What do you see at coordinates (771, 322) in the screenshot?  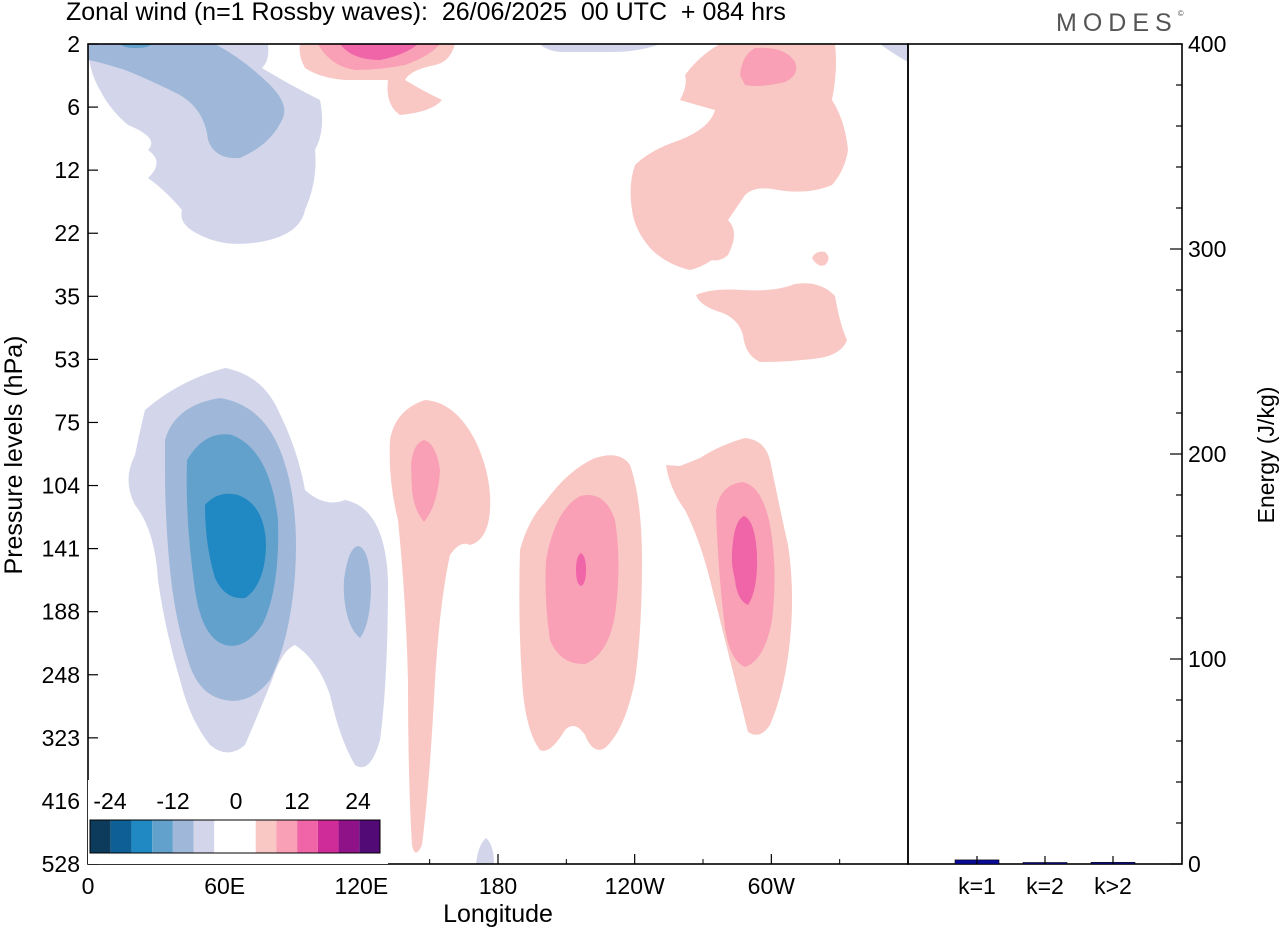 I see `contour-pos-53-band` at bounding box center [771, 322].